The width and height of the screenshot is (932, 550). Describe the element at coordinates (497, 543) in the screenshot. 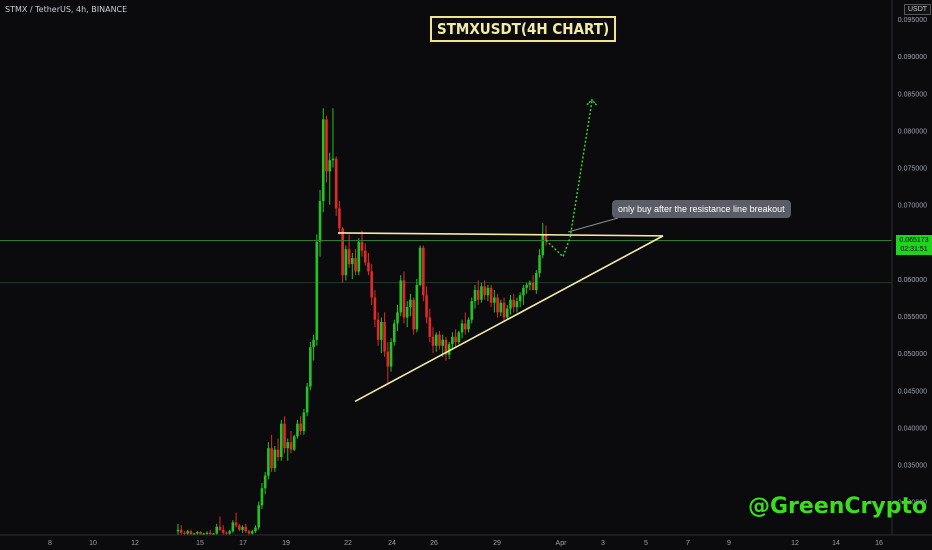

I see `time-tick-label: 29` at that location.